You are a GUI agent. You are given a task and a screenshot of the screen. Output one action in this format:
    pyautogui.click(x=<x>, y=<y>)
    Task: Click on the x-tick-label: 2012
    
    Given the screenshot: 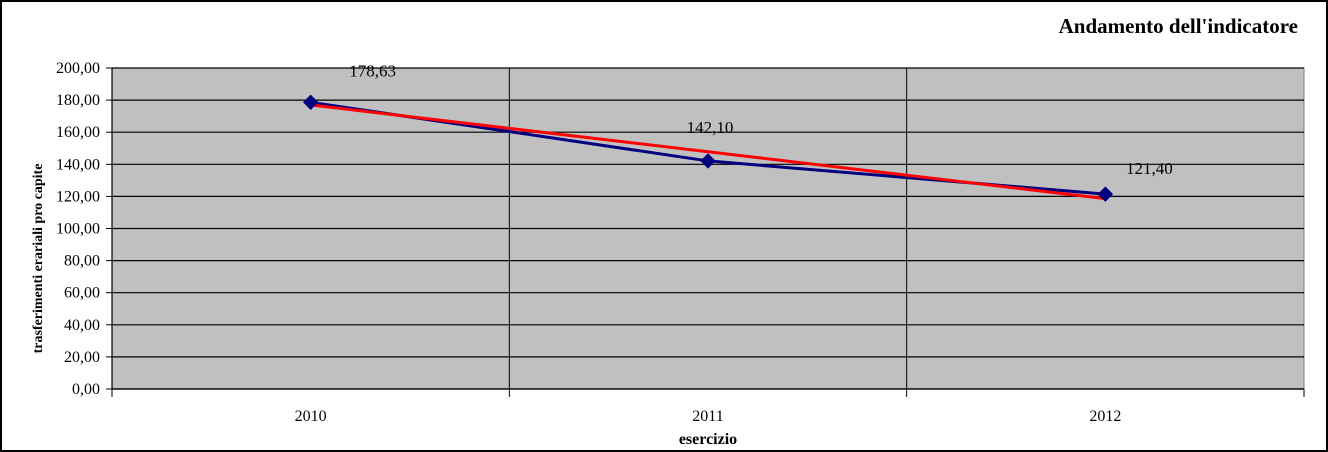 What is the action you would take?
    pyautogui.click(x=1105, y=416)
    